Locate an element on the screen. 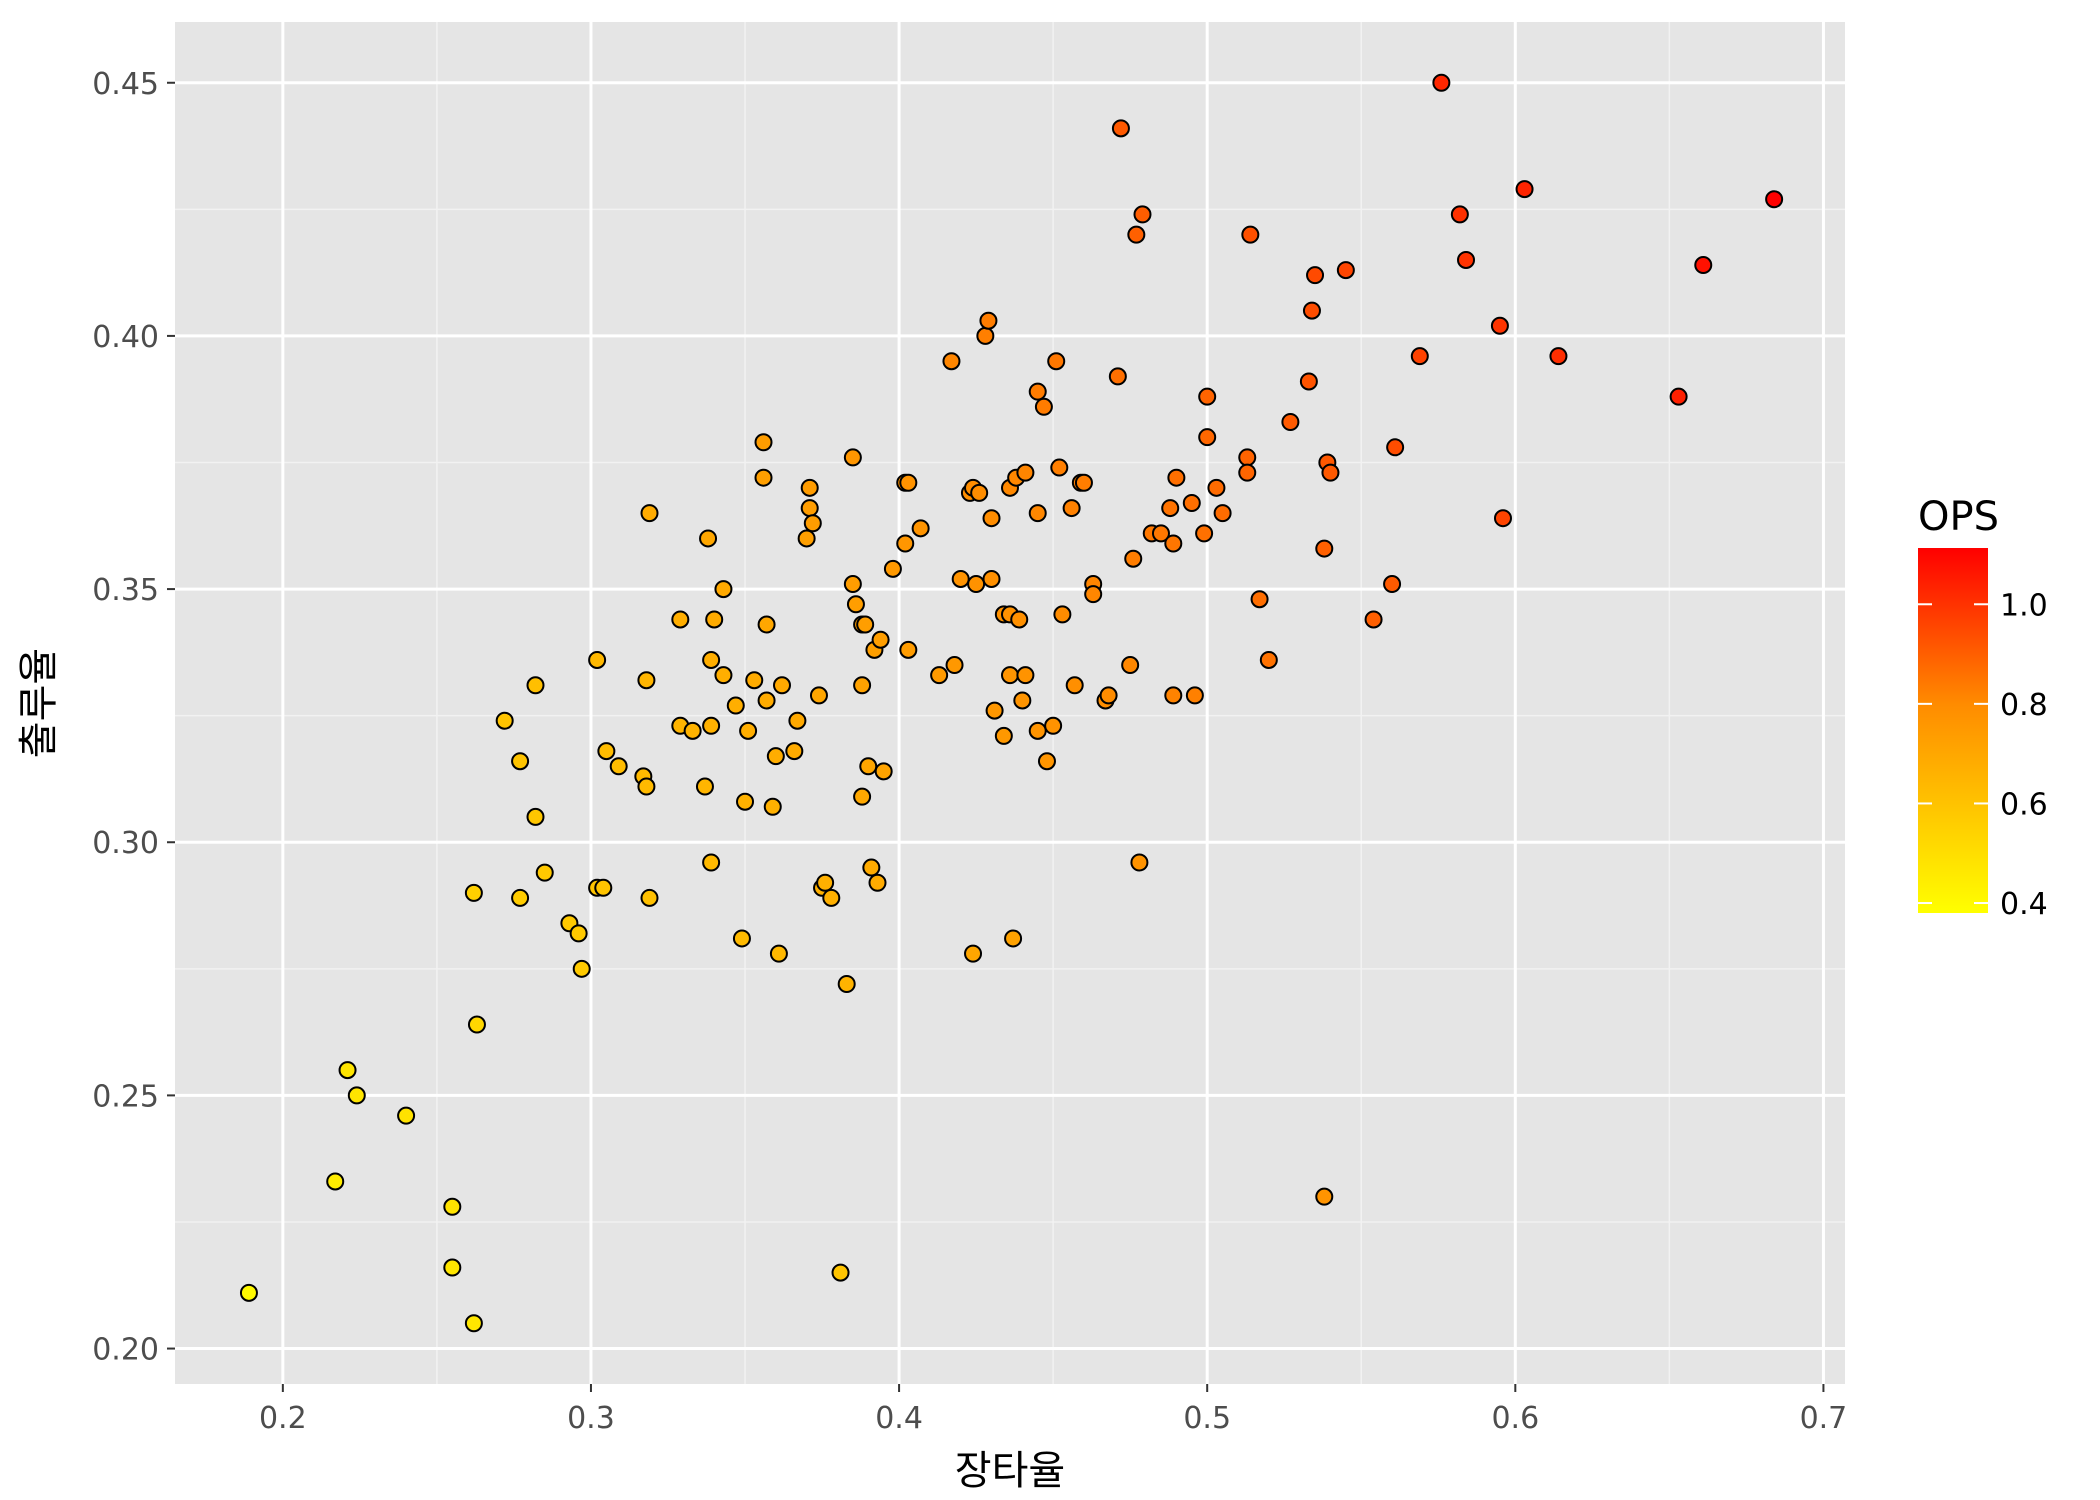  y-tick-label: 0.45 is located at coordinates (125, 84).